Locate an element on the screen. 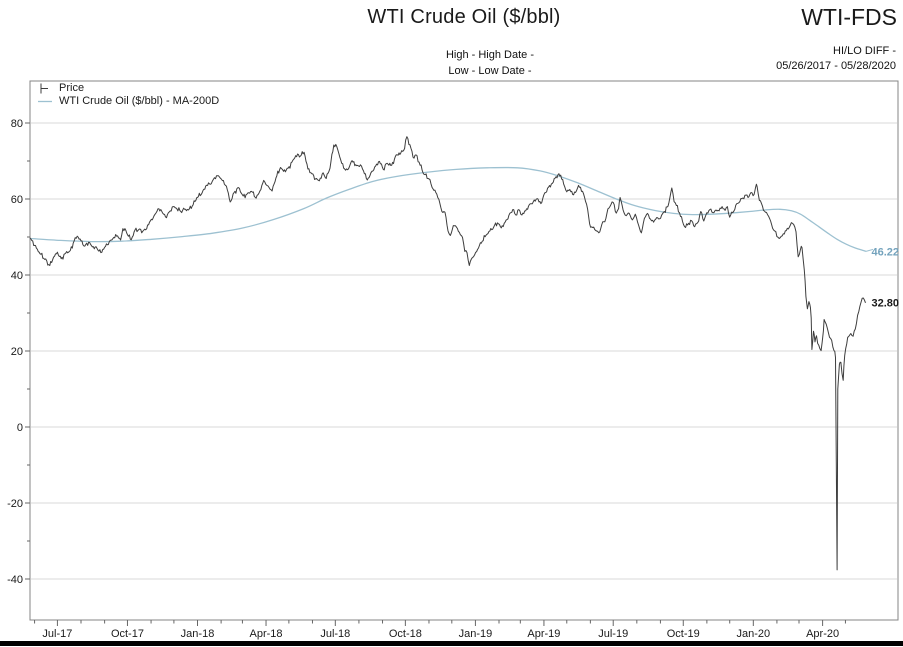 The width and height of the screenshot is (903, 647). bottom-divider-bar is located at coordinates (451, 643).